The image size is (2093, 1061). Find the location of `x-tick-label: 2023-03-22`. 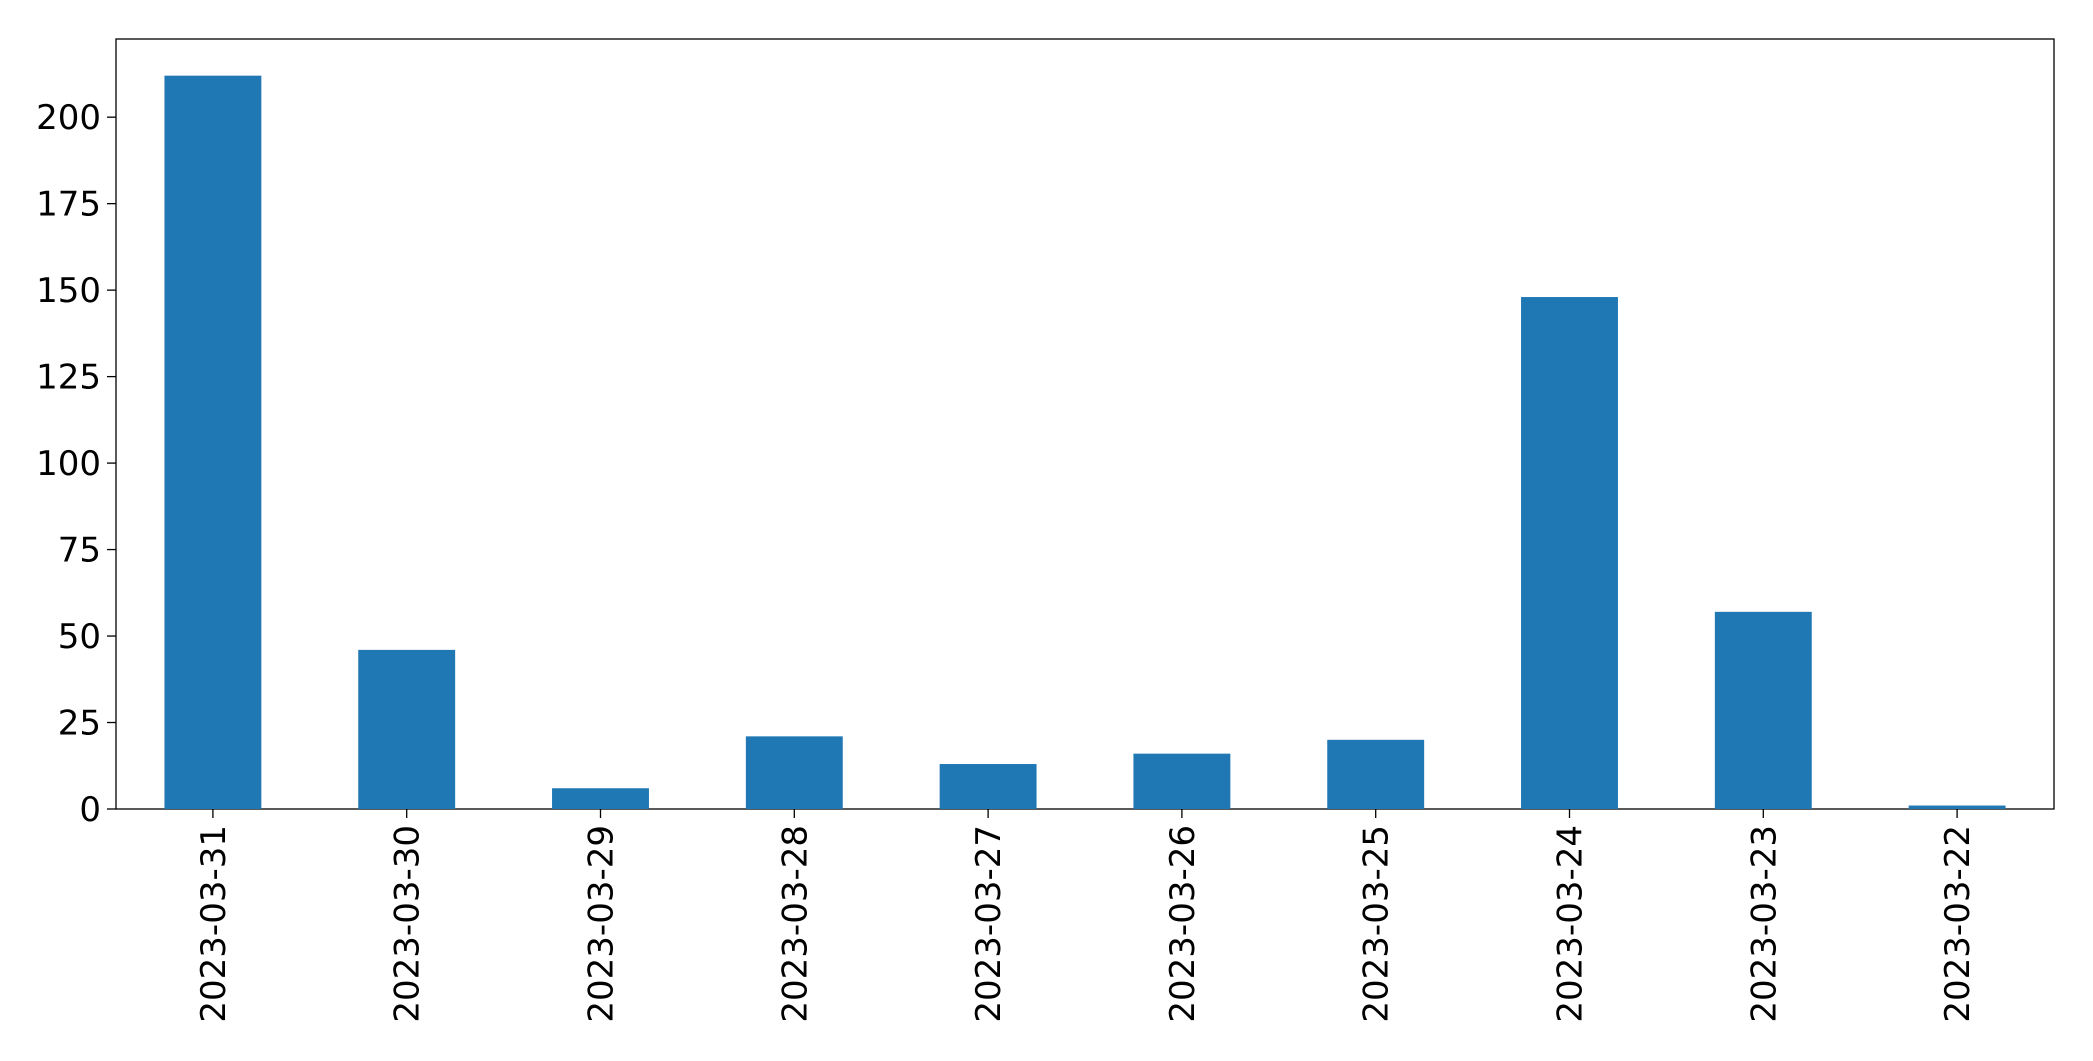

x-tick-label: 2023-03-22 is located at coordinates (1958, 924).